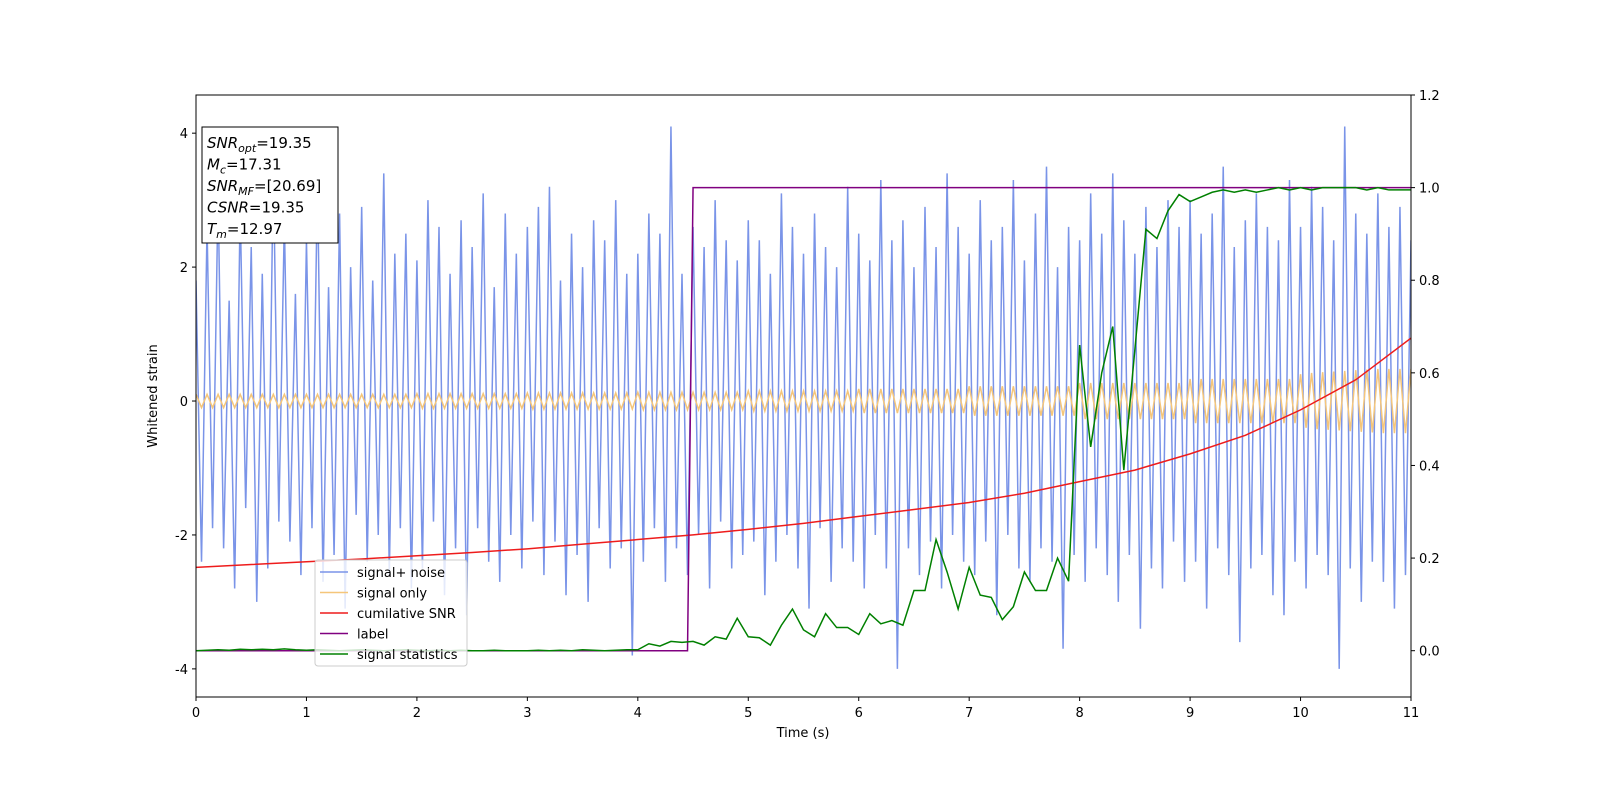  I want to click on y2-tick-label: 0.2, so click(1429, 559).